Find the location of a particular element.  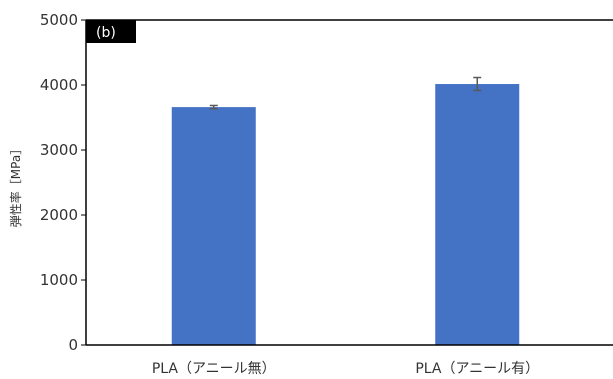

y-axis-ticks: 0 1000 2000 3000 4000 5000 is located at coordinates (63, 182).